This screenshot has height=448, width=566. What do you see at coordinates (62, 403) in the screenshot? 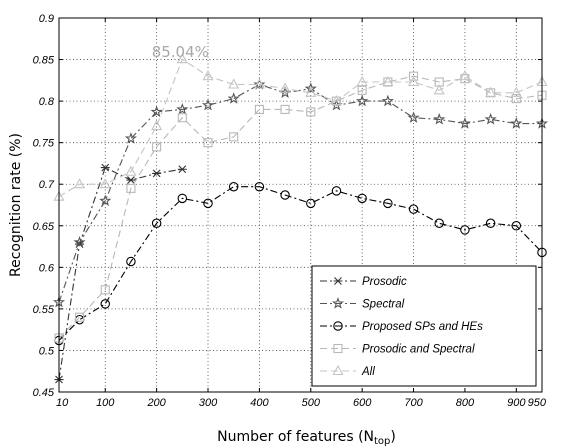
I see `x-tick-label: 10` at bounding box center [62, 403].